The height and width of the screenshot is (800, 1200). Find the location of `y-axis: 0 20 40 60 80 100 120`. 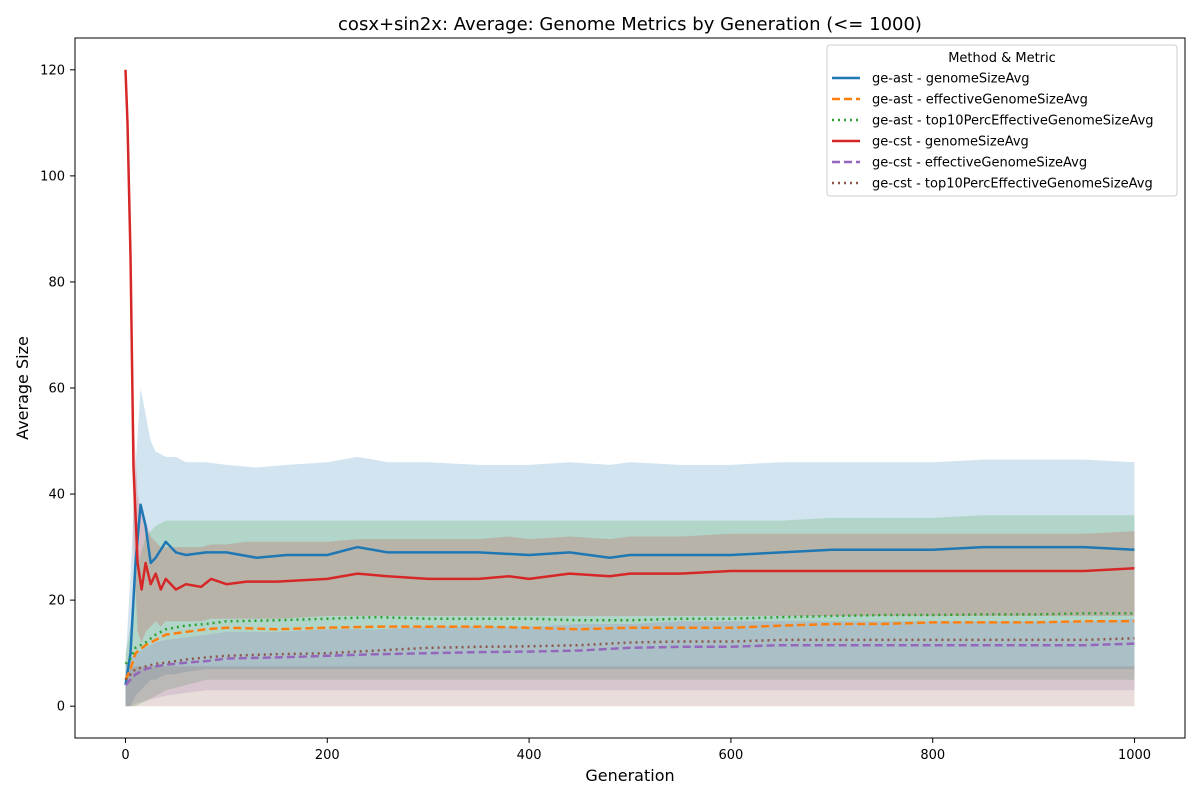

y-axis: 0 20 40 60 80 100 120 is located at coordinates (57, 389).